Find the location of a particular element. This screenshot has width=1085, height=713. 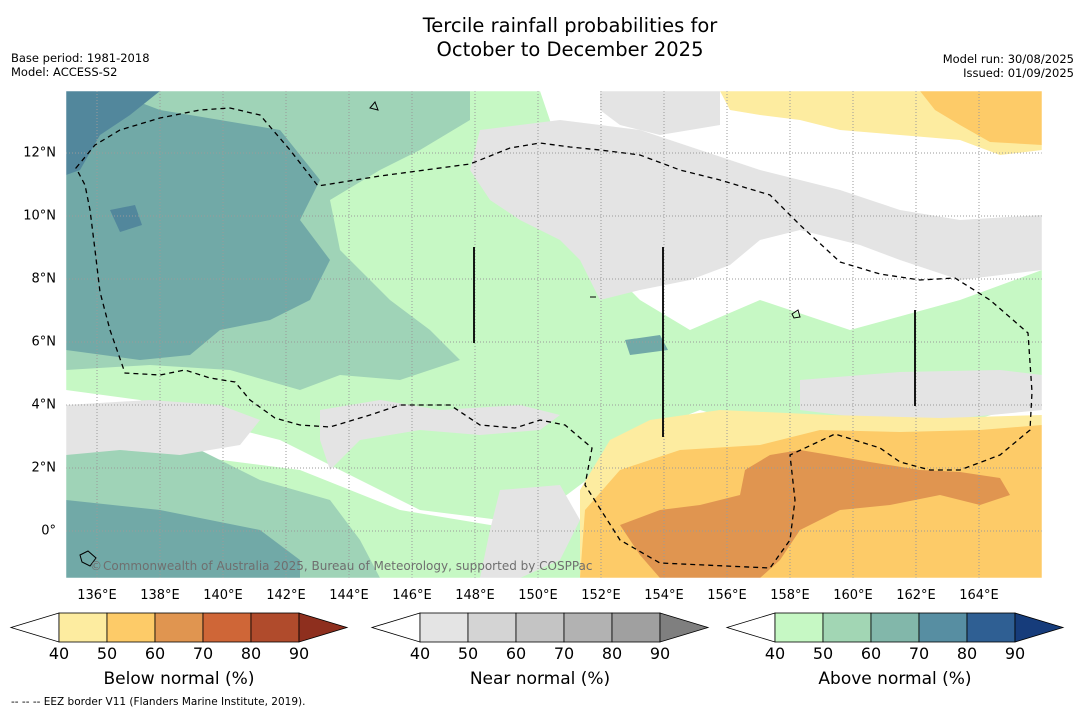

lon-label: 136°E is located at coordinates (97, 595).